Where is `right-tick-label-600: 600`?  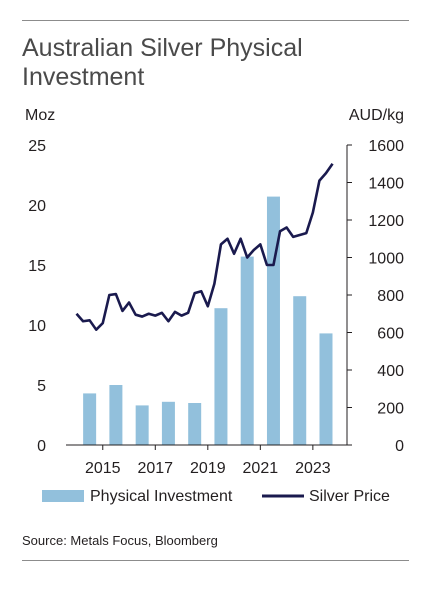
right-tick-label-600: 600 is located at coordinates (390, 334).